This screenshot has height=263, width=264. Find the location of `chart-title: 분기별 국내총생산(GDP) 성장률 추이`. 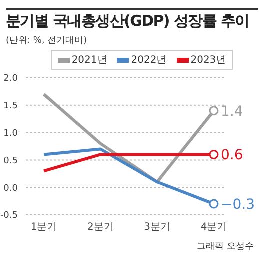

chart-title: 분기별 국내총생산(GDP) 성장률 추이 is located at coordinates (128, 21).